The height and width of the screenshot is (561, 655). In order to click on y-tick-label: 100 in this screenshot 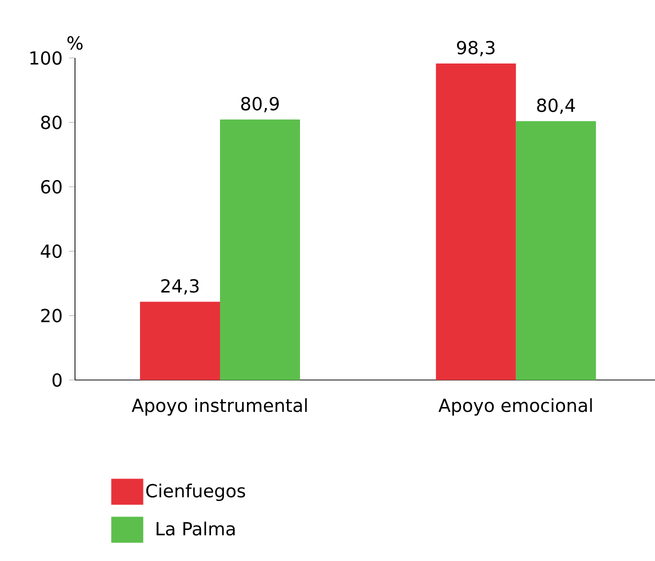, I will do `click(46, 58)`.